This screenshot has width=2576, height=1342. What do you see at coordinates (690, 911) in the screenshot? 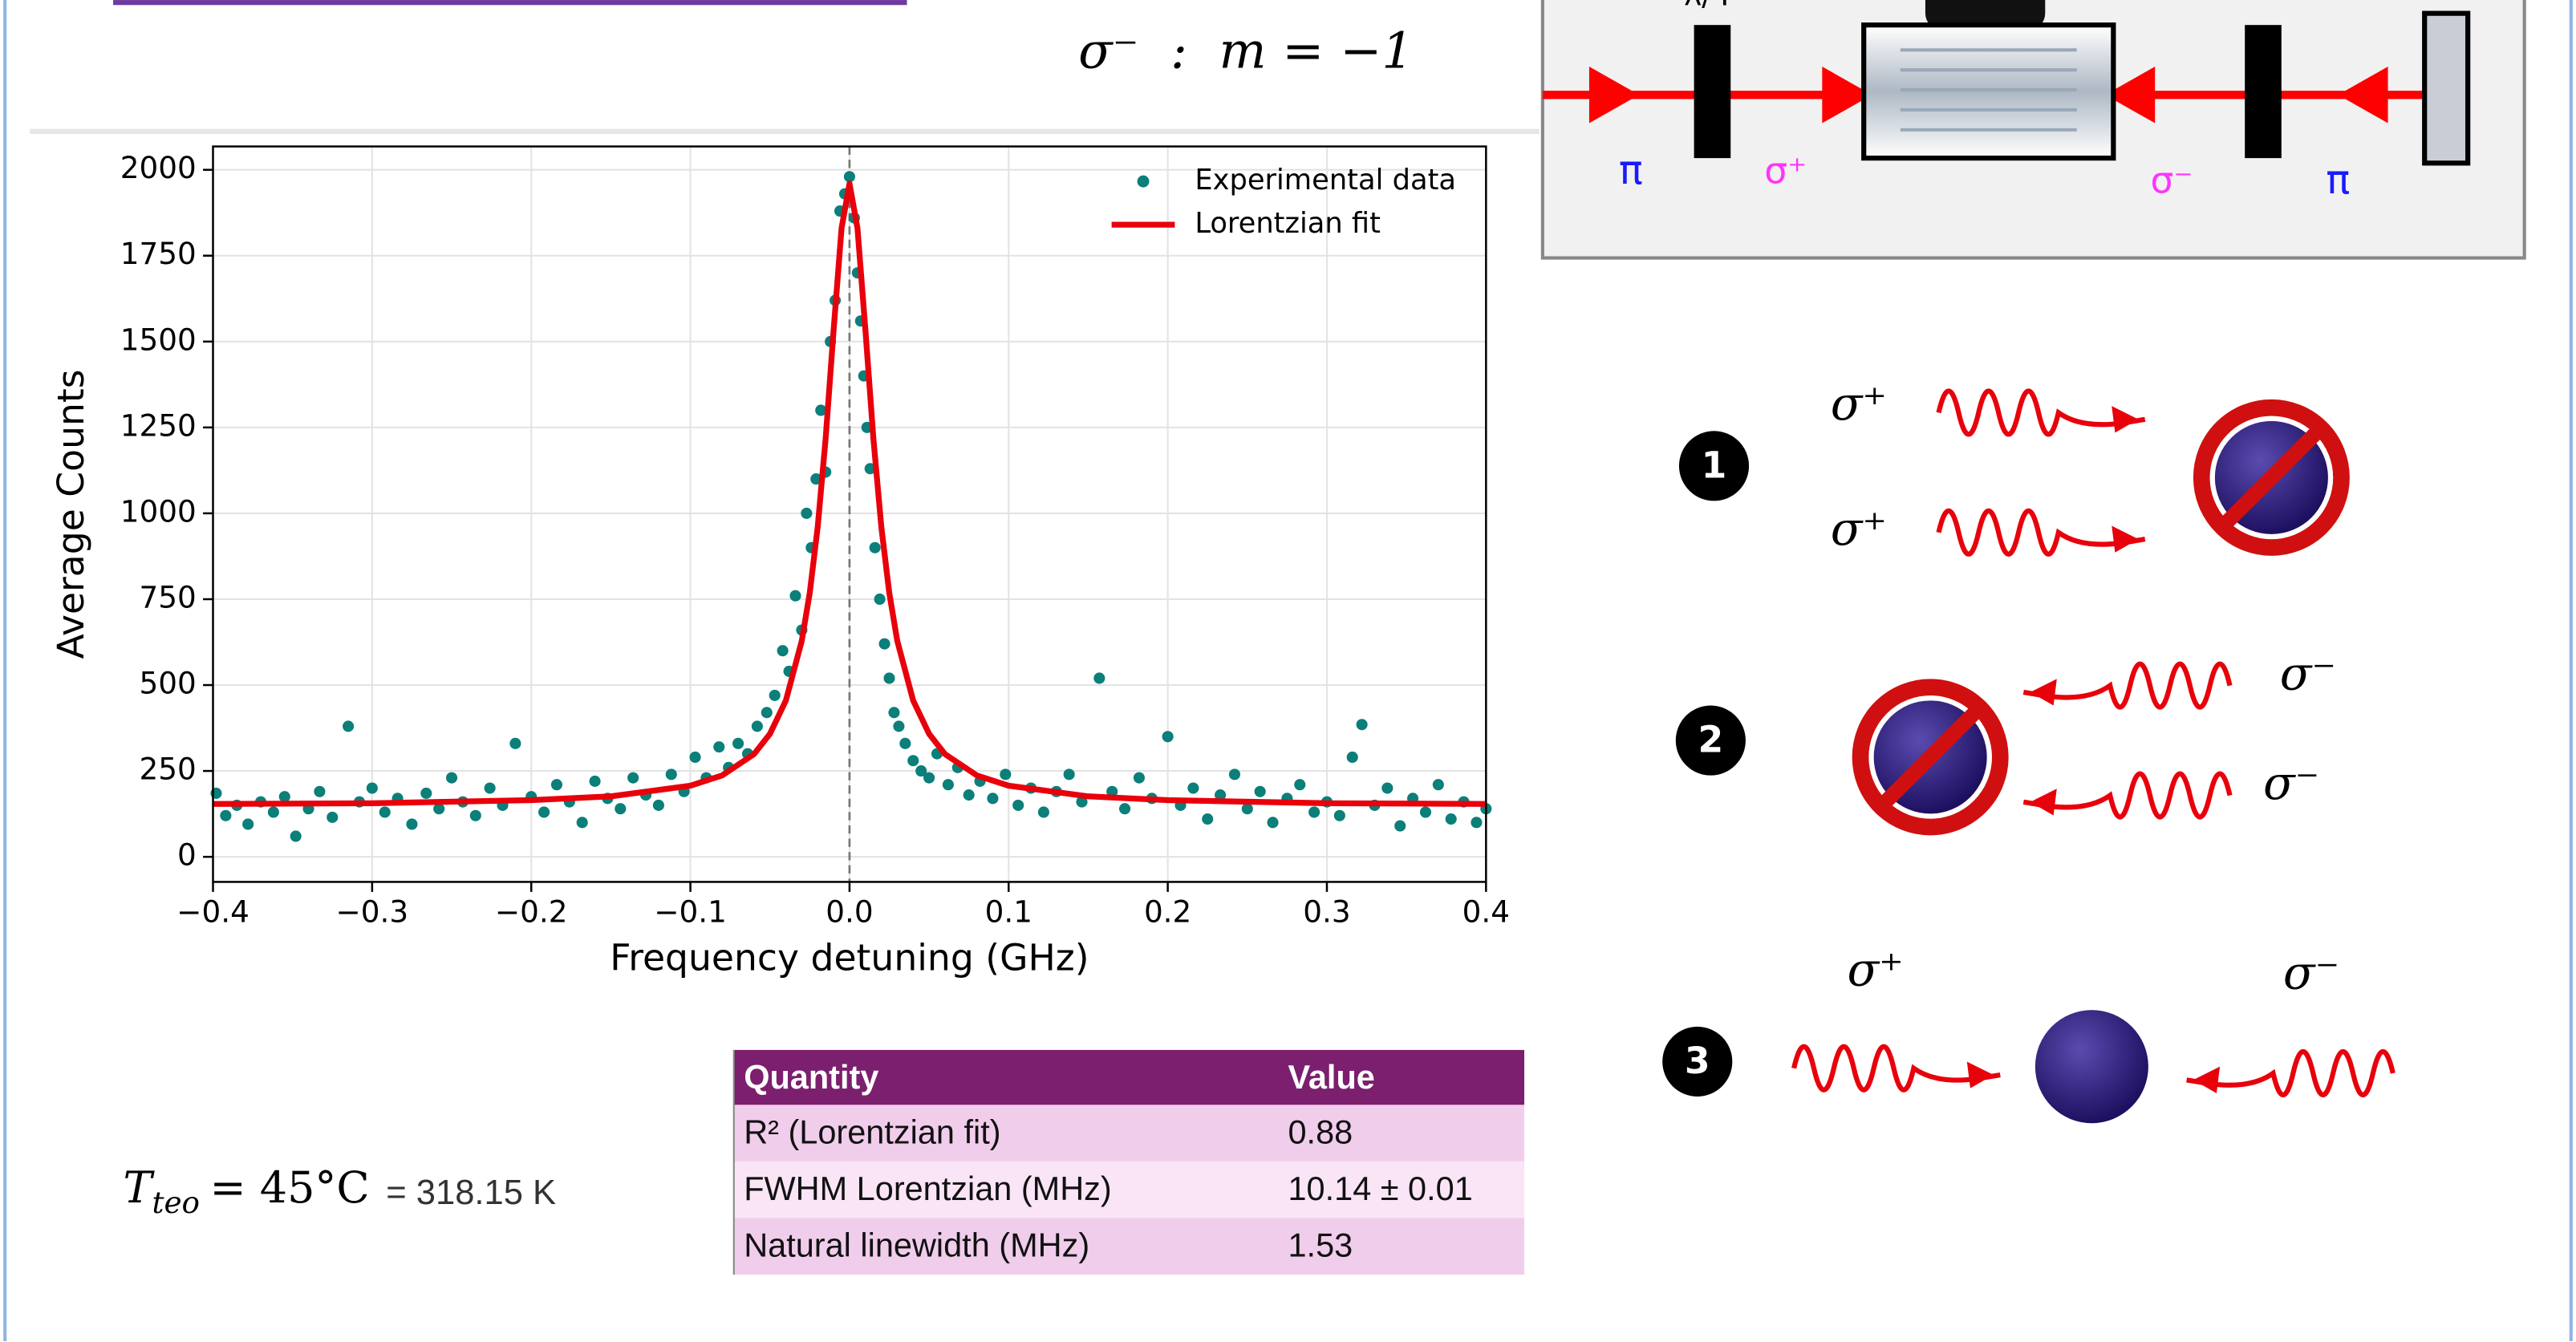
I see `x-tick-label: −0.1` at bounding box center [690, 911].